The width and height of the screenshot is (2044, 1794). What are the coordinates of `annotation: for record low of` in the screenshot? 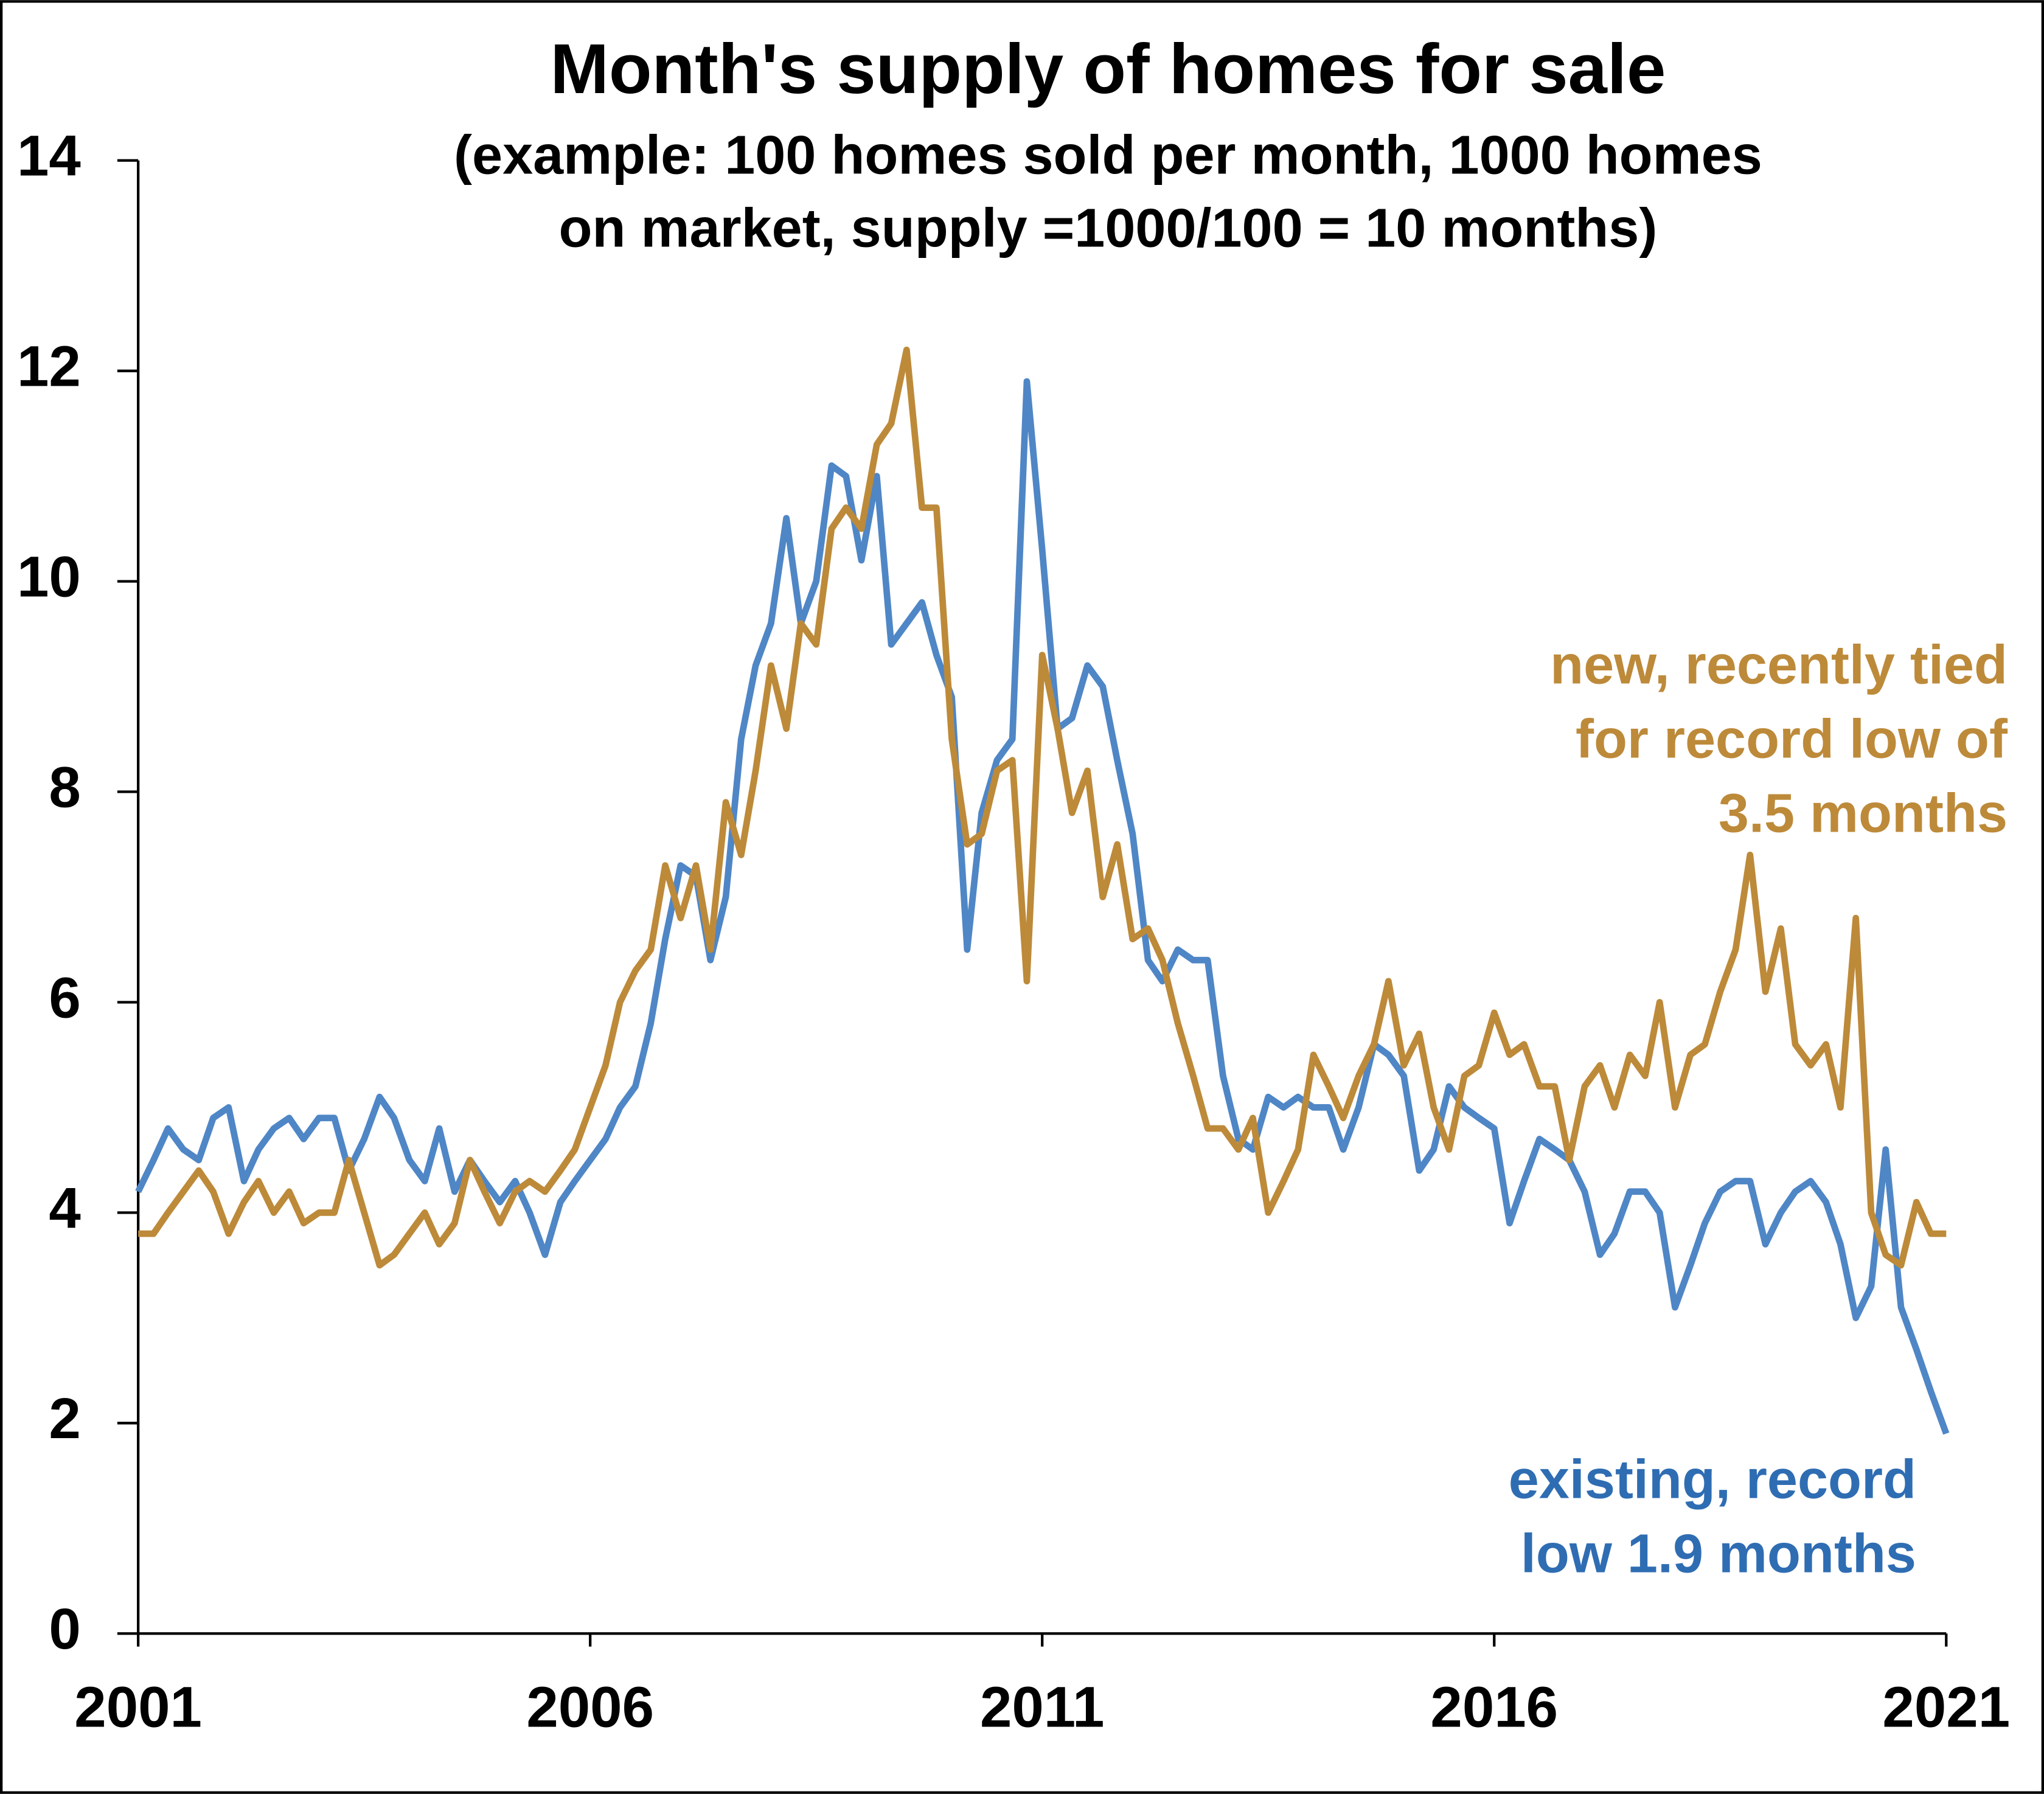 It's located at (1792, 739).